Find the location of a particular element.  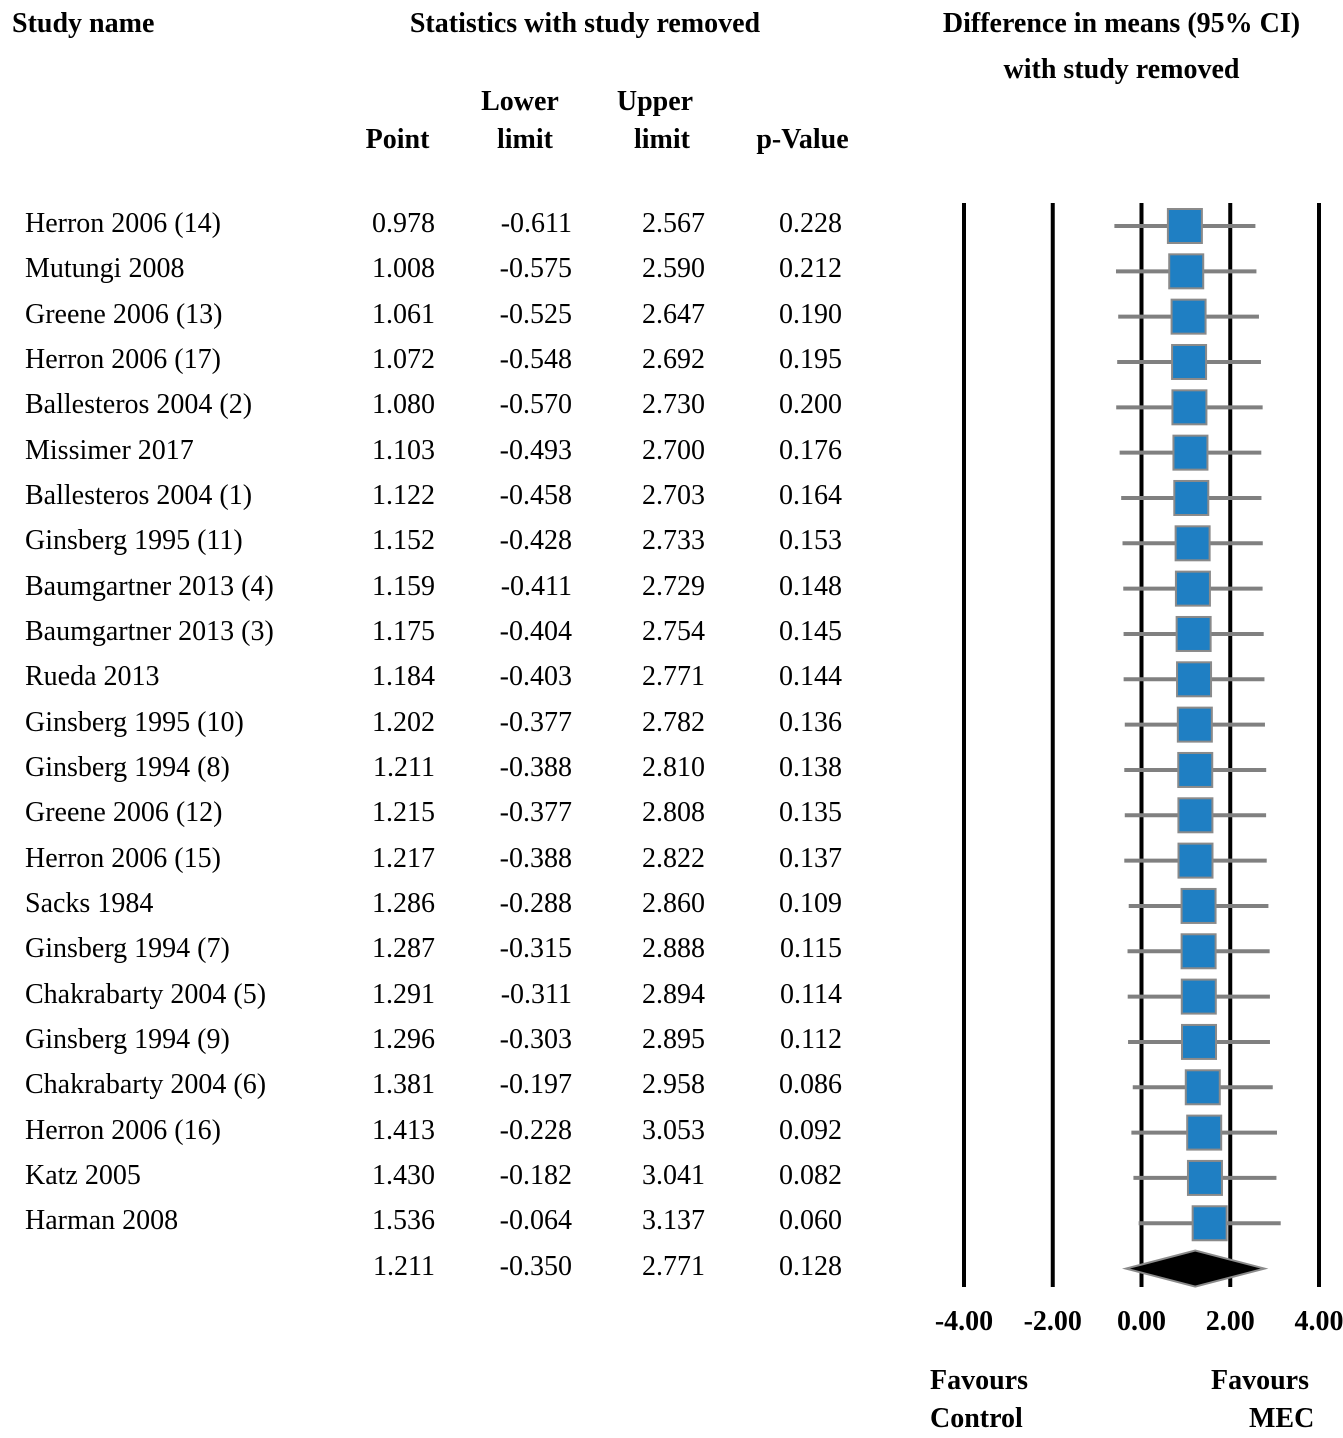

summary-diamond is located at coordinates (1195, 1269).